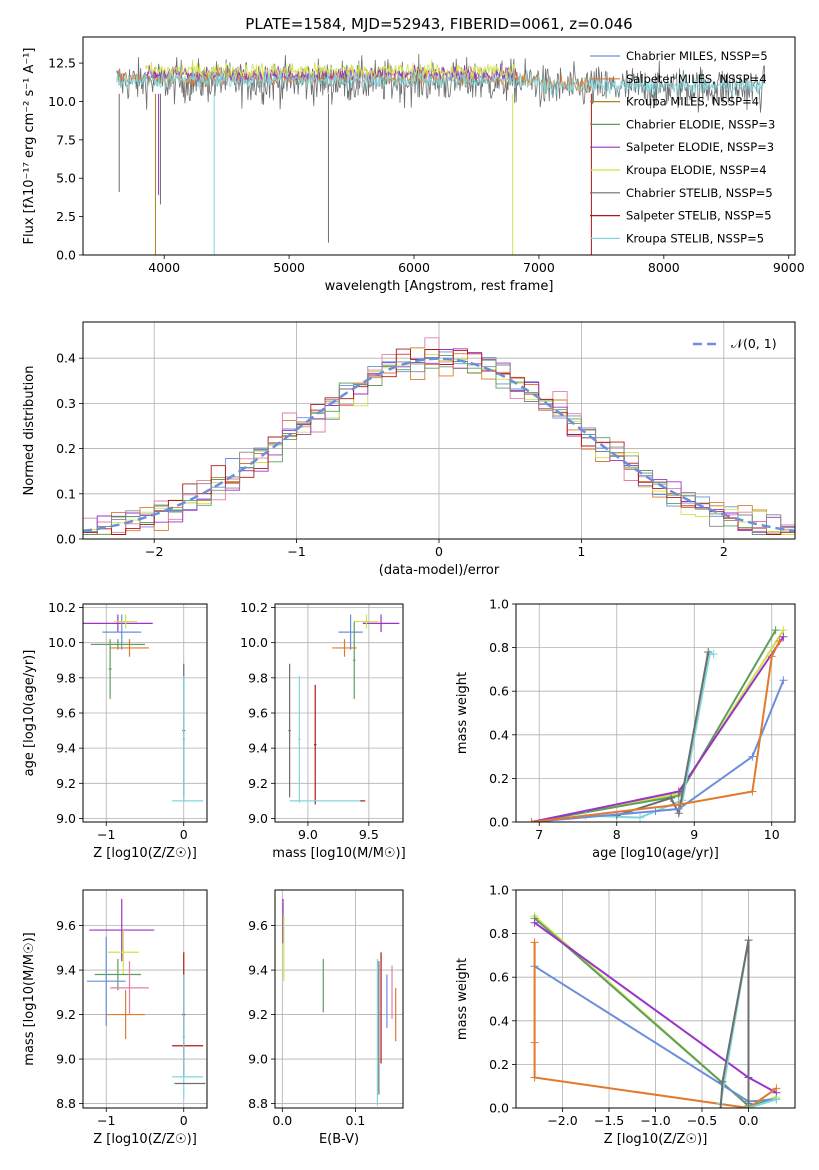 Image resolution: width=819 pixels, height=1170 pixels. What do you see at coordinates (609, 1120) in the screenshot?
I see `x-tick-label: −1.5` at bounding box center [609, 1120].